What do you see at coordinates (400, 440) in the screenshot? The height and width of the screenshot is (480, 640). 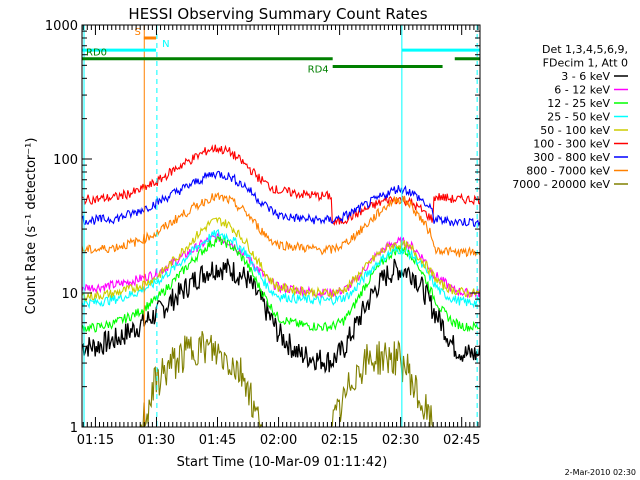 I see `x-tick-label-6: 02:30` at bounding box center [400, 440].